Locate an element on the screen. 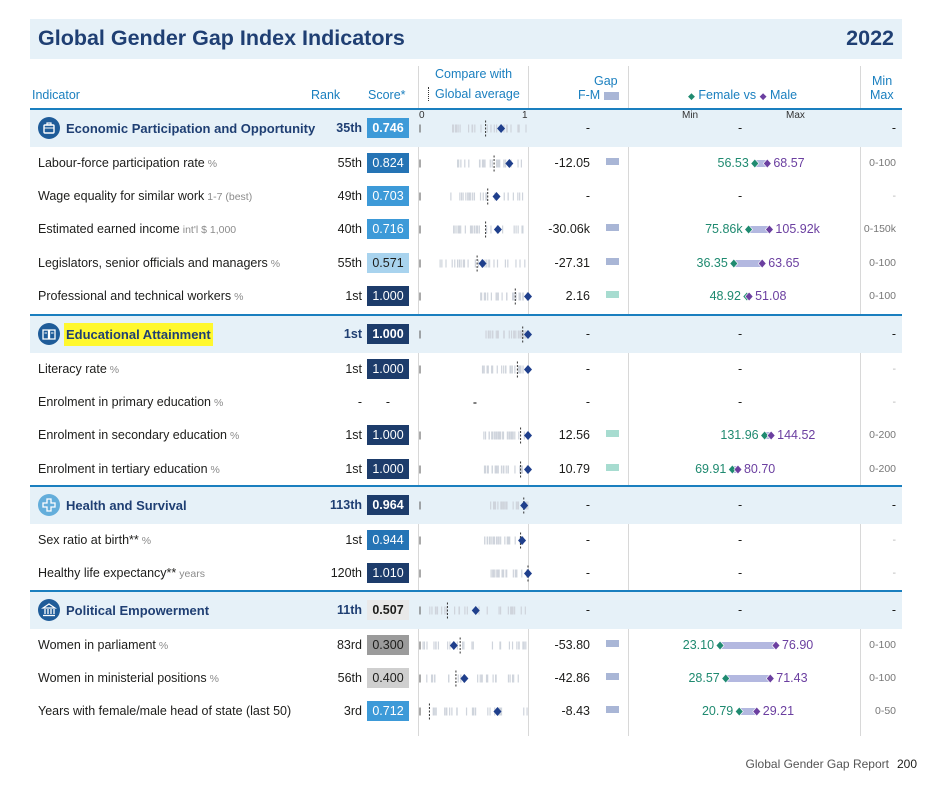 Image resolution: width=934 pixels, height=797 pixels. header-male: Male is located at coordinates (783, 95).